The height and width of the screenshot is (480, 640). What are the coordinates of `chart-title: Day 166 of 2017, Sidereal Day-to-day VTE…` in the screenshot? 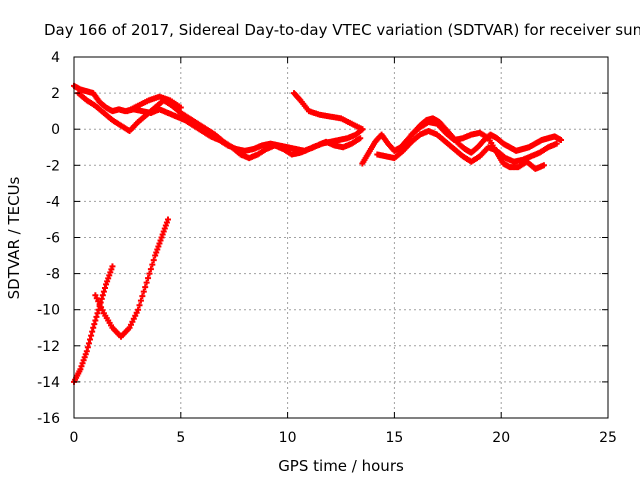 It's located at (342, 30).